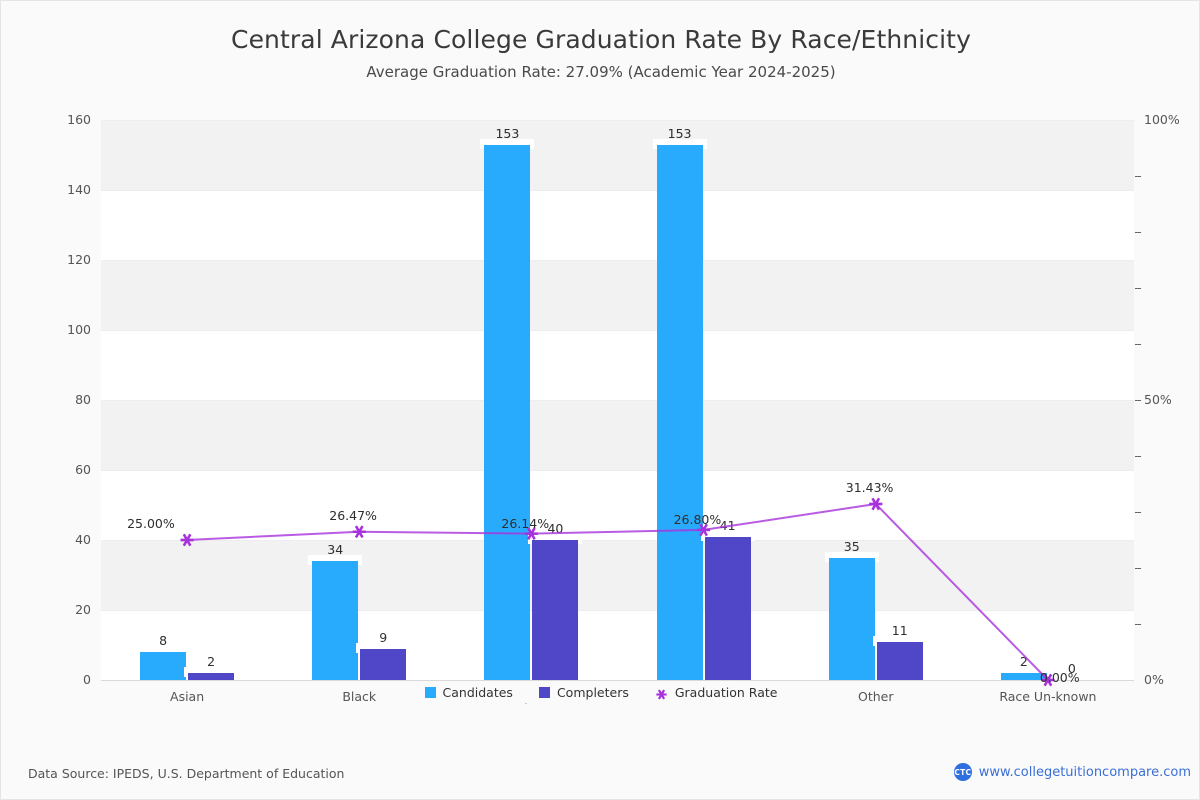  Describe the element at coordinates (697, 519) in the screenshot. I see `rate-value-label: 26.80%` at that location.